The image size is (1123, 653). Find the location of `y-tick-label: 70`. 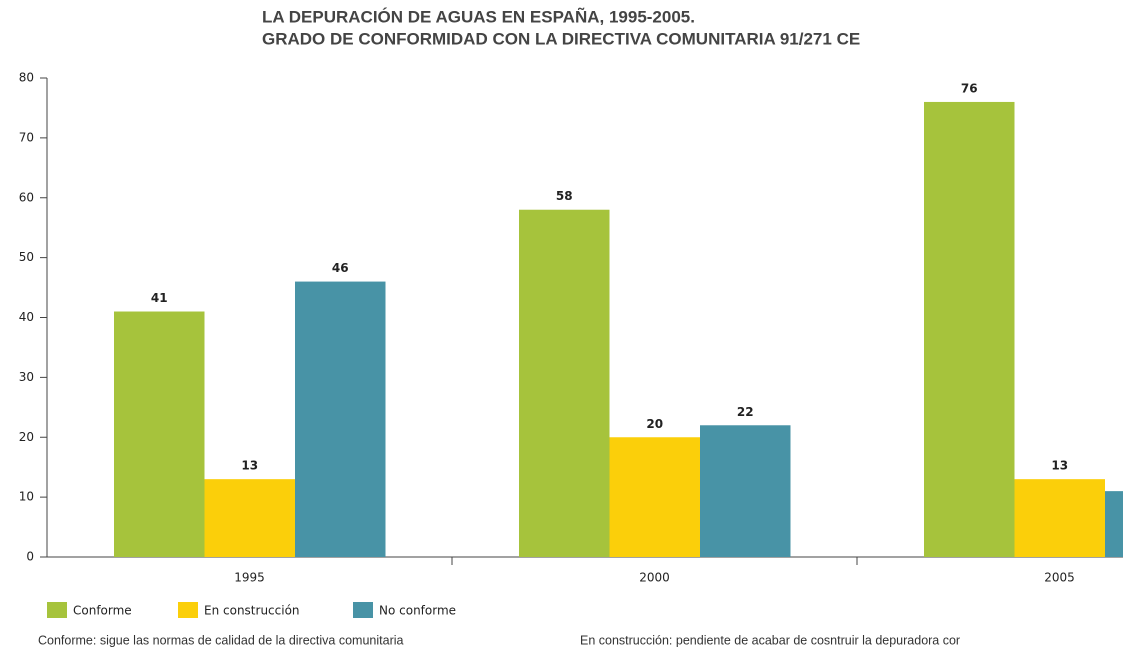

y-tick-label: 70 is located at coordinates (26, 137).